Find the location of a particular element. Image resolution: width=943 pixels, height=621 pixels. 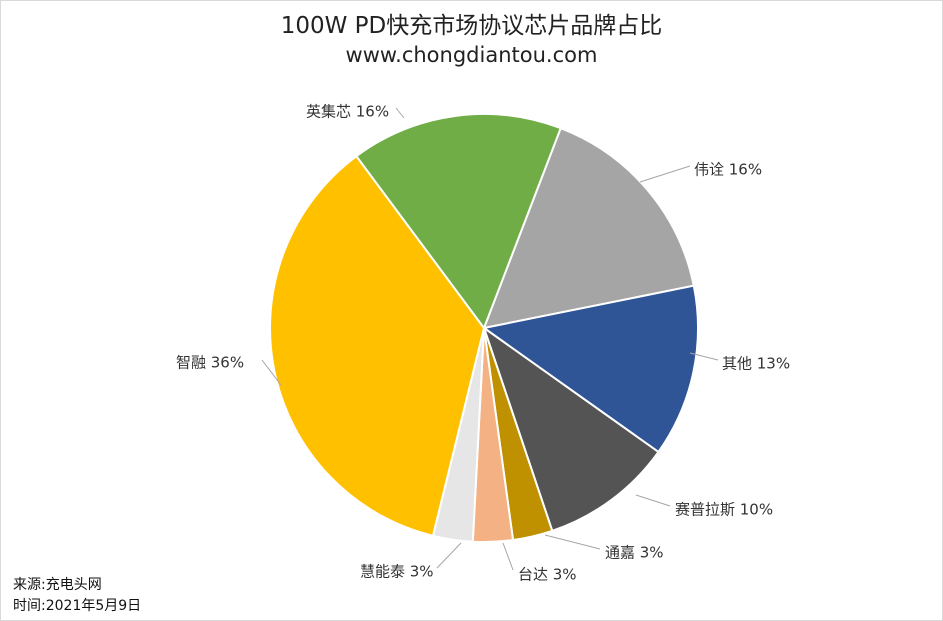

chart-title: 100W PD快充市场协议芯片品牌占比 is located at coordinates (471, 26).